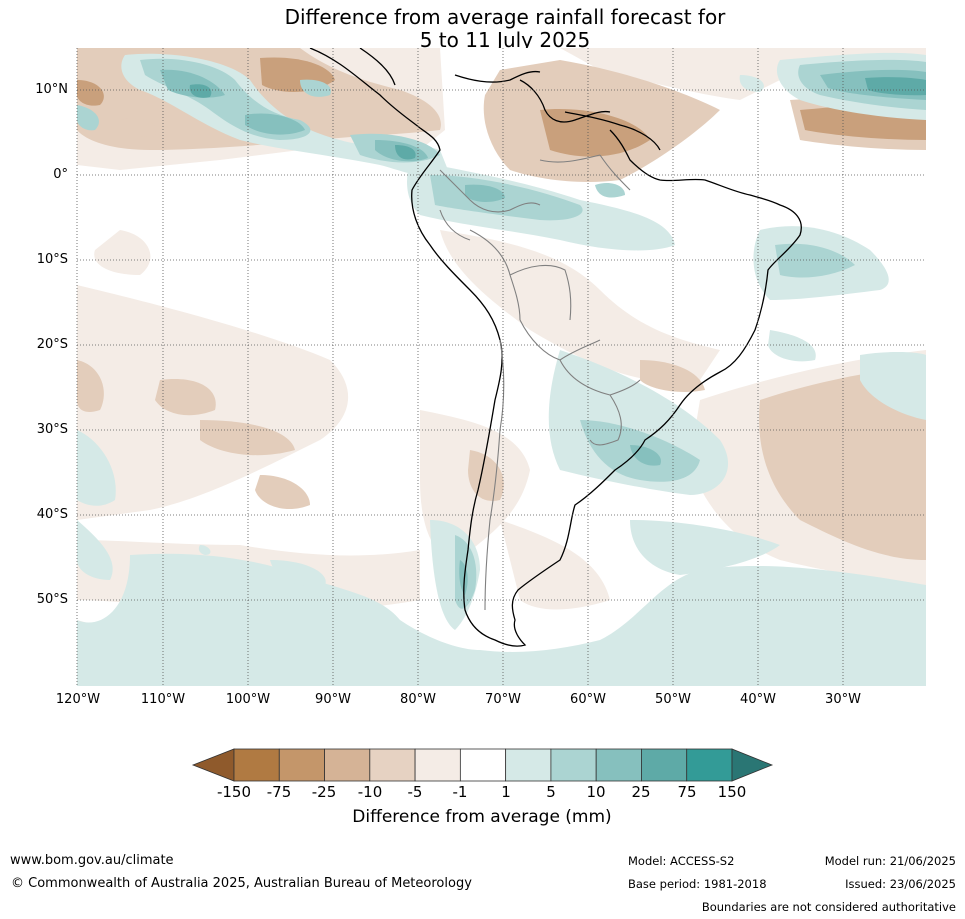  What do you see at coordinates (540, 382) in the screenshot?
I see `country-borders` at bounding box center [540, 382].